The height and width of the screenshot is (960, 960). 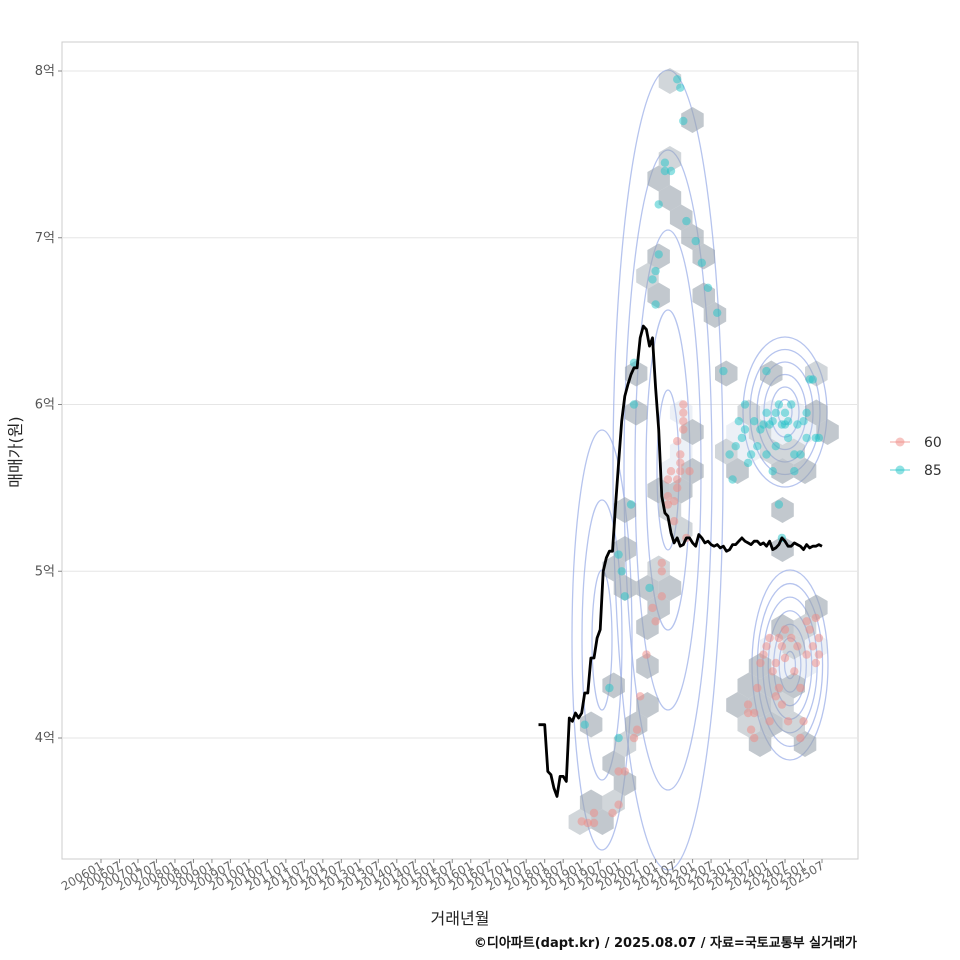 I want to click on y-tick-label: 7억, so click(x=45, y=238).